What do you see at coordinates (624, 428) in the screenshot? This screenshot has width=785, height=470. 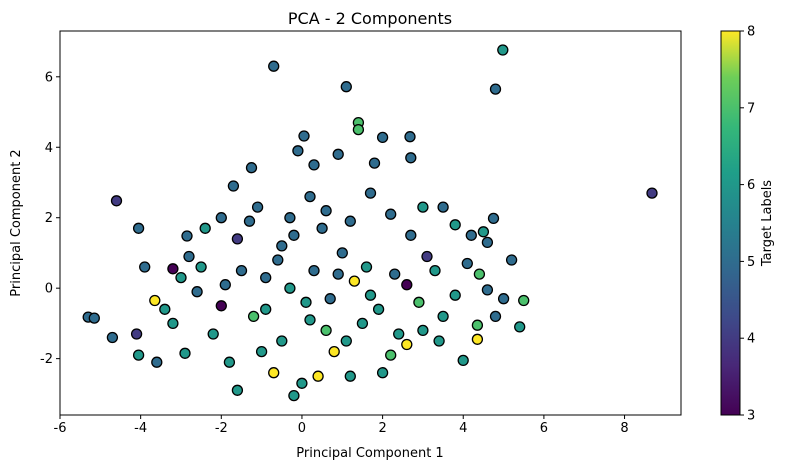 I see `x-tick-label: 8` at bounding box center [624, 428].